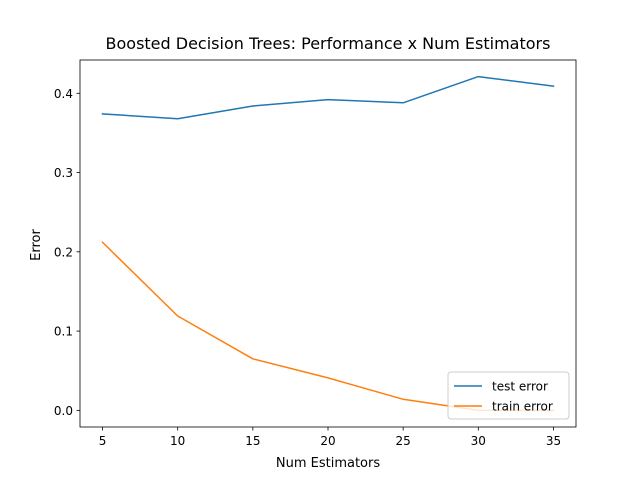 The image size is (640, 480). Describe the element at coordinates (177, 441) in the screenshot. I see `x-tick-label: 10` at that location.